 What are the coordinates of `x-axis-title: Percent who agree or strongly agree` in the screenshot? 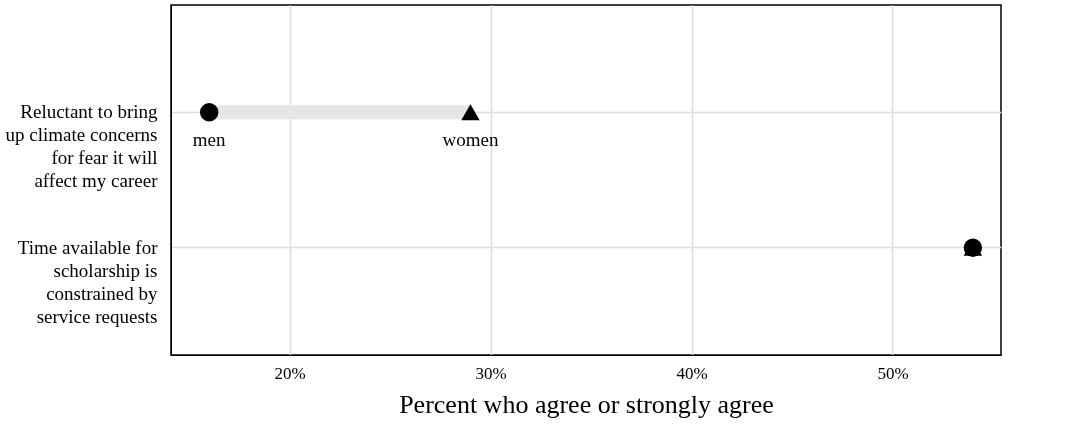 It's located at (586, 404).